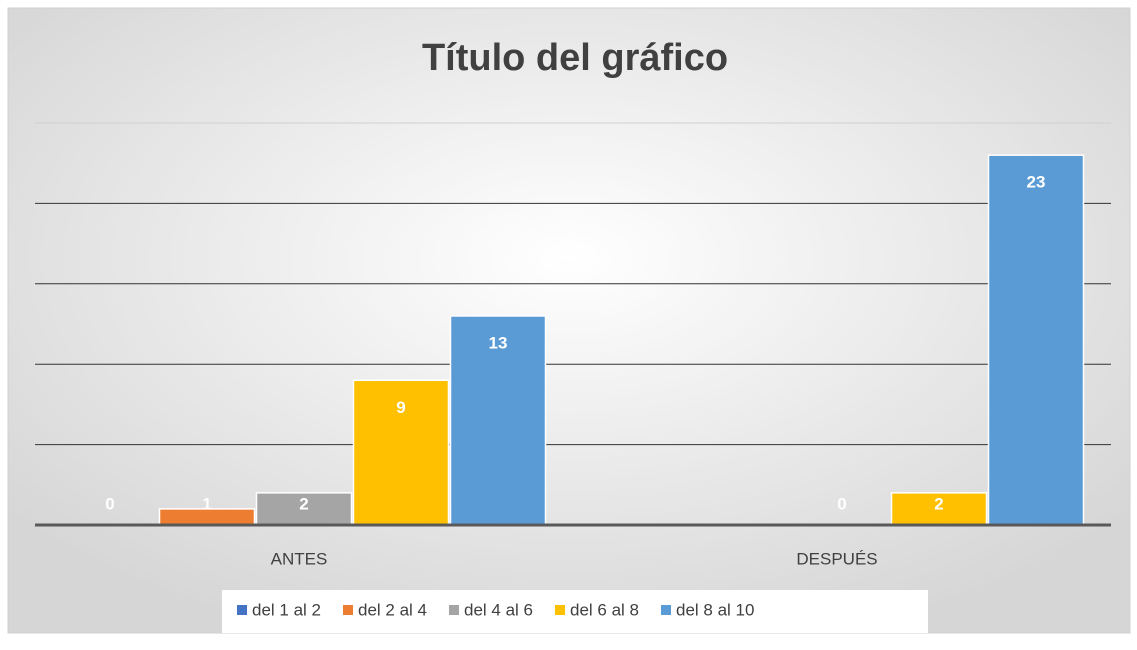 The image size is (1137, 650). I want to click on data-label: 13, so click(498, 342).